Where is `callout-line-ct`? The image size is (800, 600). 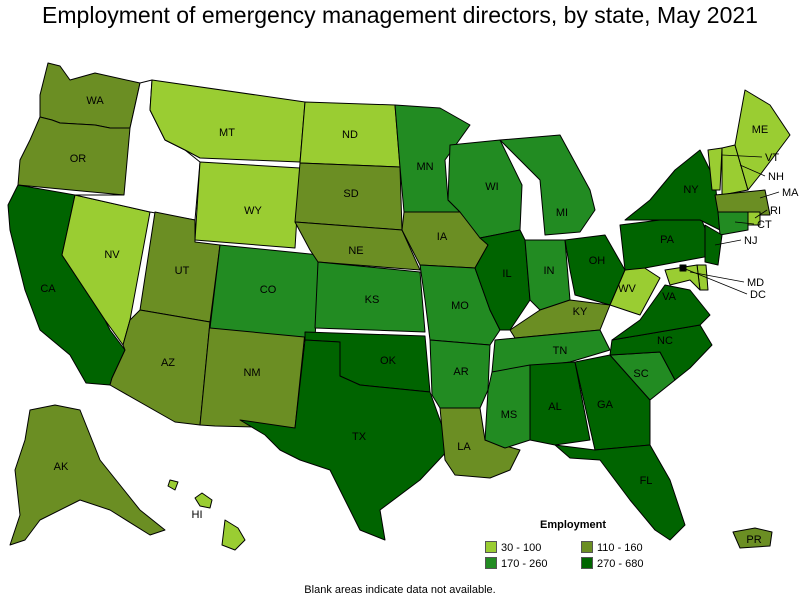
callout-line-ct is located at coordinates (744, 223).